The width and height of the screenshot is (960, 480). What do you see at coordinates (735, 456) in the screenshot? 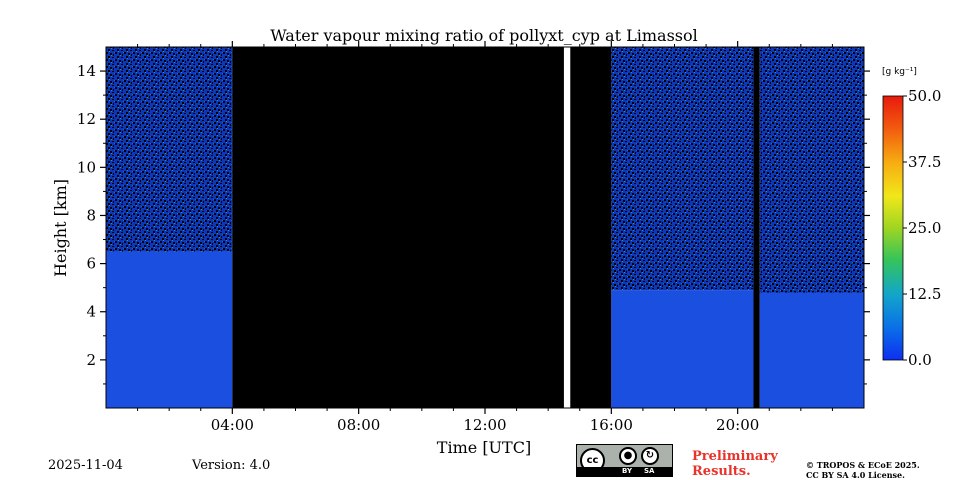
I see `preliminary-line-1: Preliminary` at bounding box center [735, 456].